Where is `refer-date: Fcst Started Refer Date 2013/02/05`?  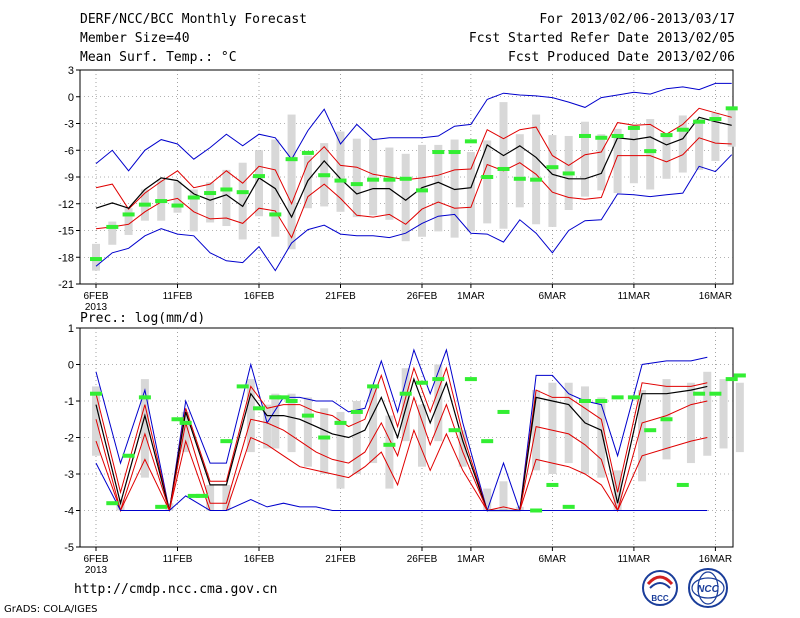 refer-date: Fcst Started Refer Date 2013/02/05 is located at coordinates (601, 38).